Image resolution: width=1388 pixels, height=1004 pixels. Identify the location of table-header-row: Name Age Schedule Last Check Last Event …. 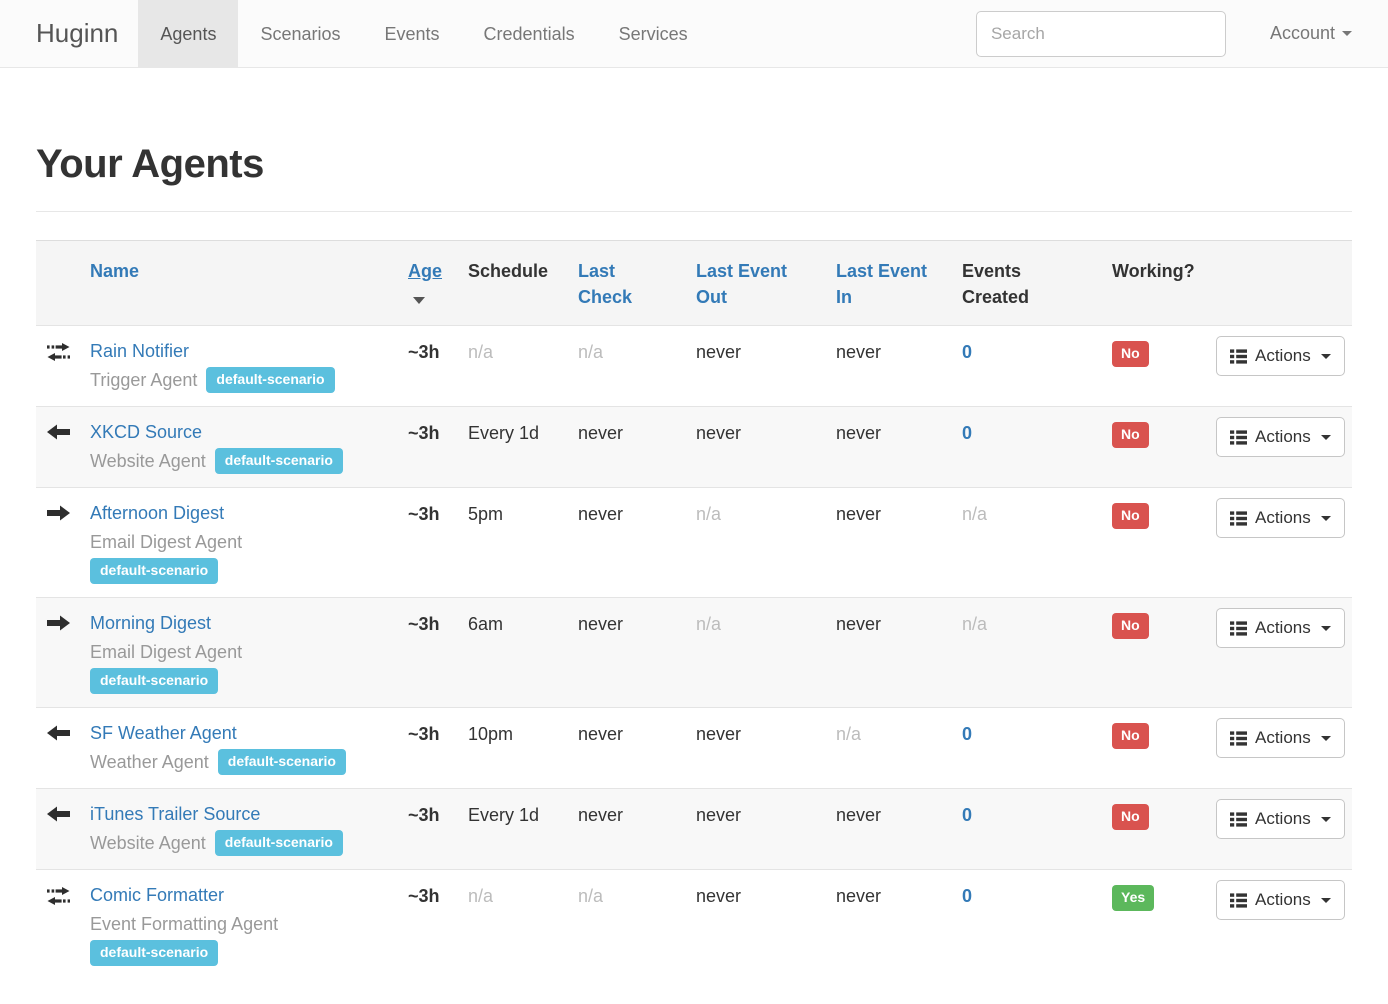
(694, 283).